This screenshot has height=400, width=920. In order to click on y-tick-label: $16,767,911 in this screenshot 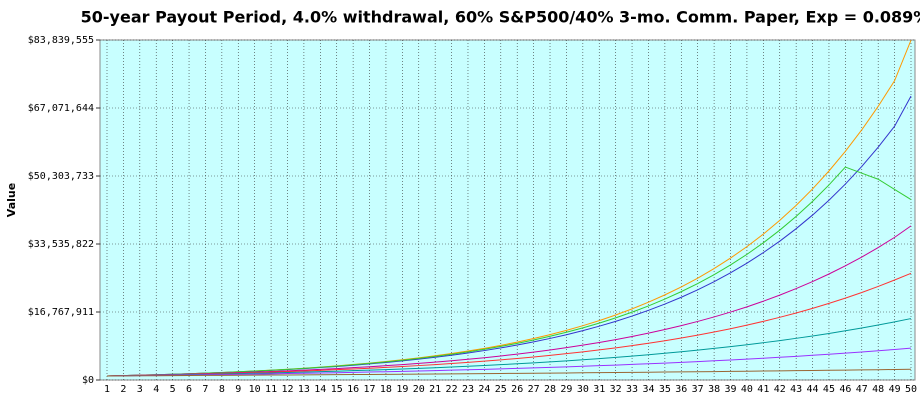, I will do `click(61, 312)`.